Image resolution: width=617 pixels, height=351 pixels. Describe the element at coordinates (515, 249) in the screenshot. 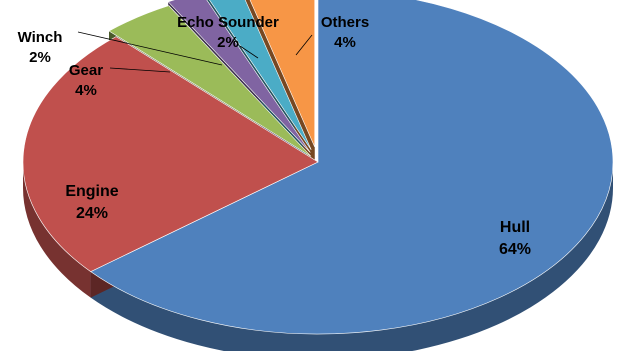

I see `slice-value-hull: 64%` at that location.